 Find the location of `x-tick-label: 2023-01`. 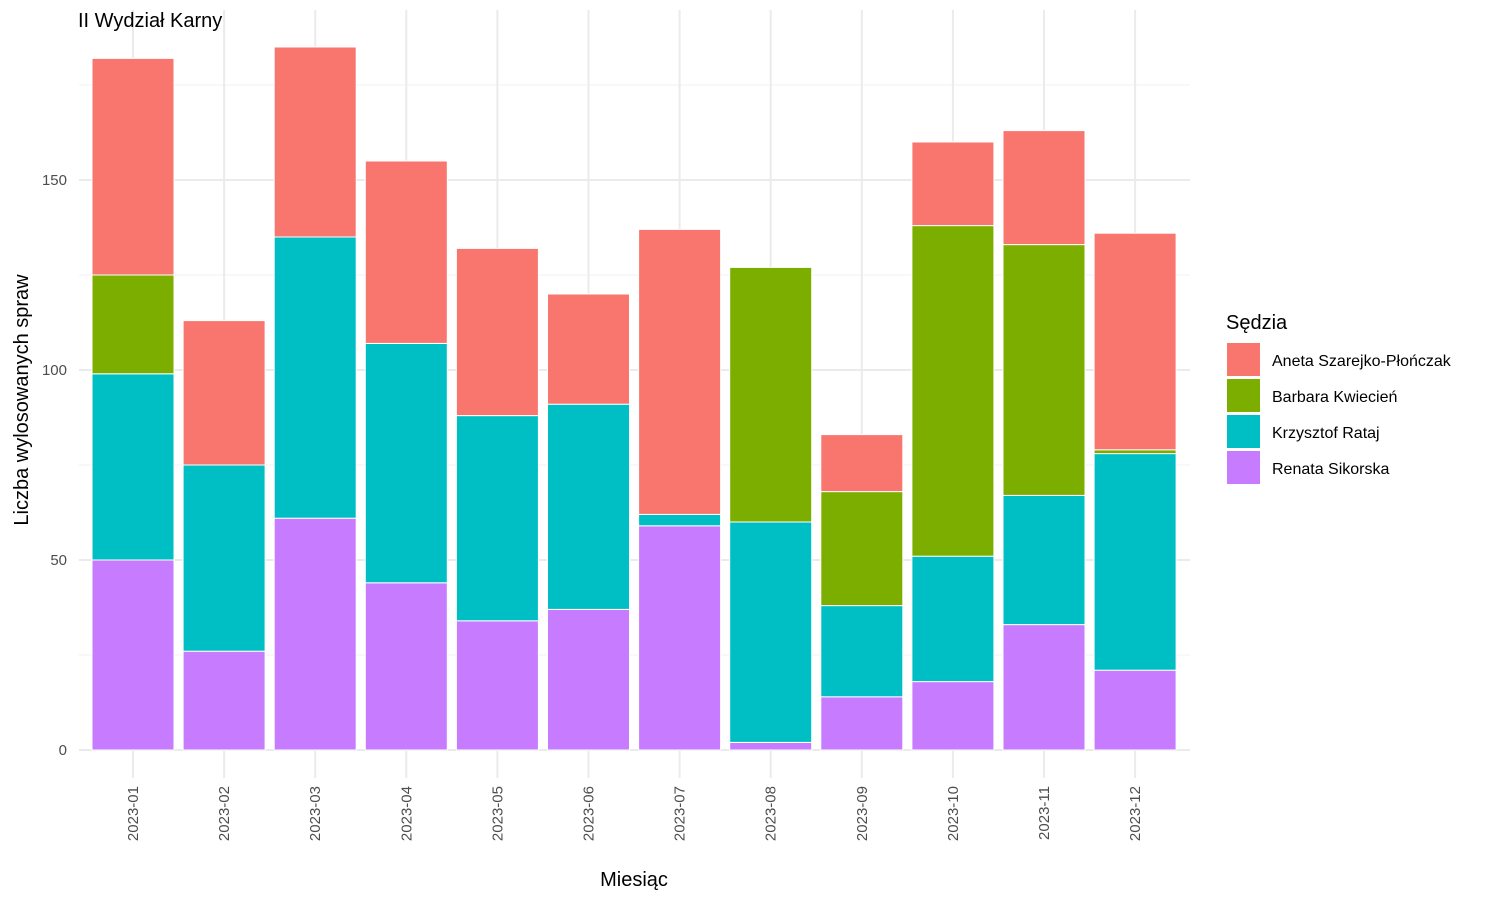

x-tick-label: 2023-01 is located at coordinates (133, 813).